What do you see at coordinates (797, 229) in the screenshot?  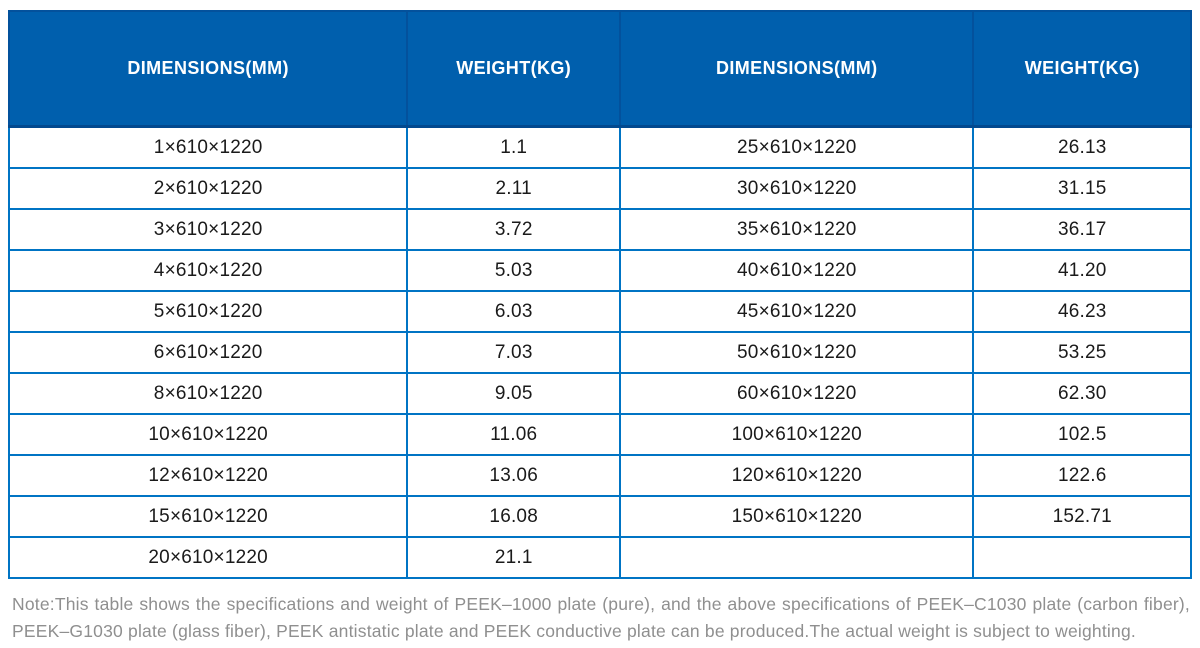 I see `dimensions-cell: 35×610×1220` at bounding box center [797, 229].